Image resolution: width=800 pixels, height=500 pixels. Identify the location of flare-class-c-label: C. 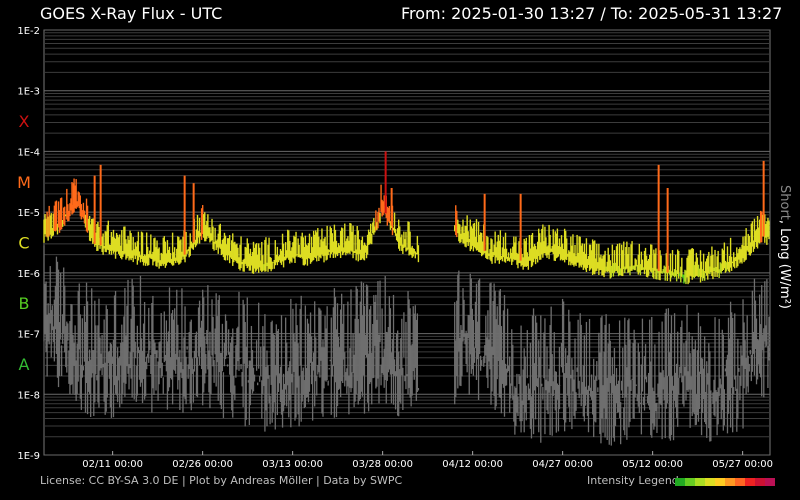
(23, 243).